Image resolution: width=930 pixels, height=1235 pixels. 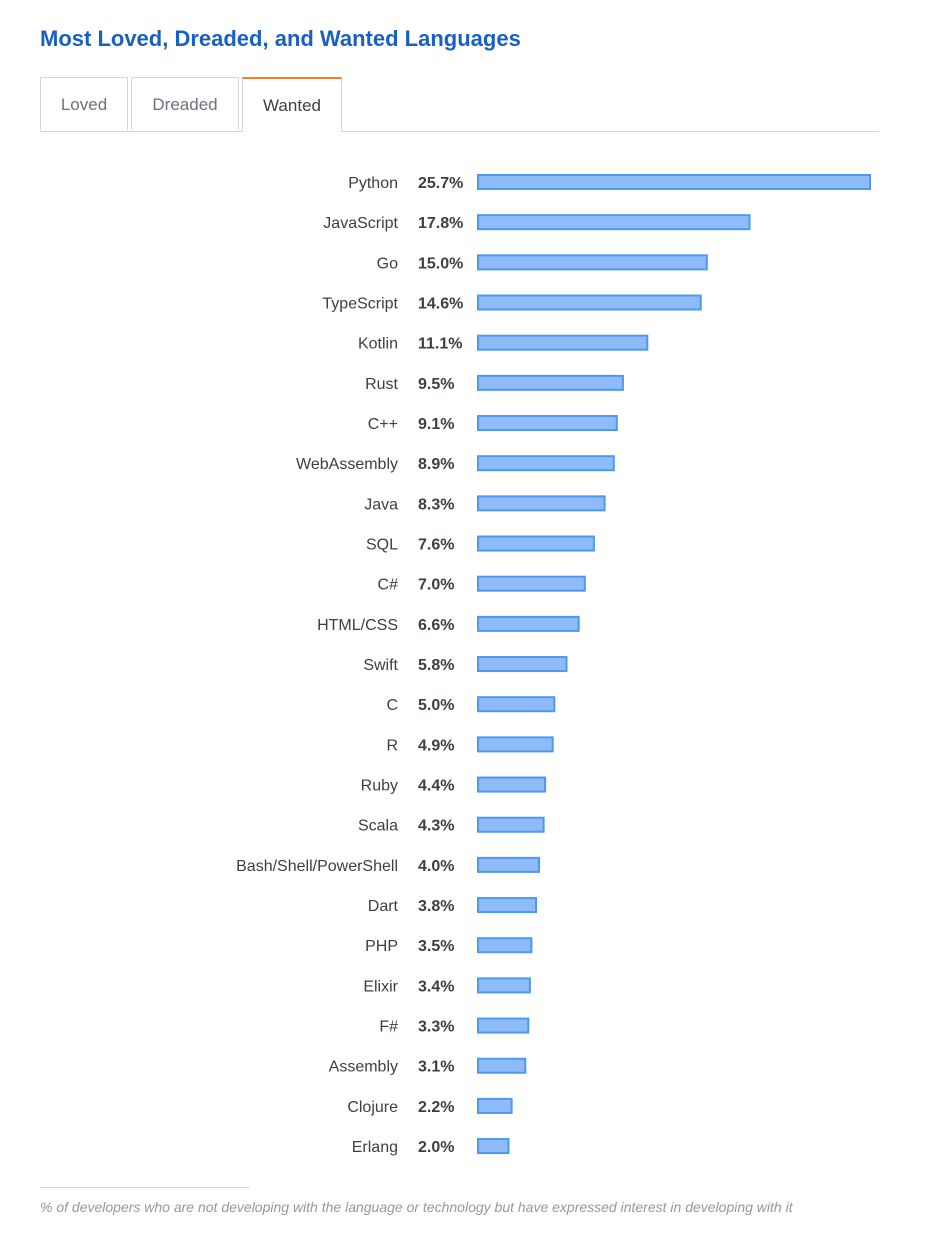 I want to click on tab-loved: Loved, so click(x=84, y=103).